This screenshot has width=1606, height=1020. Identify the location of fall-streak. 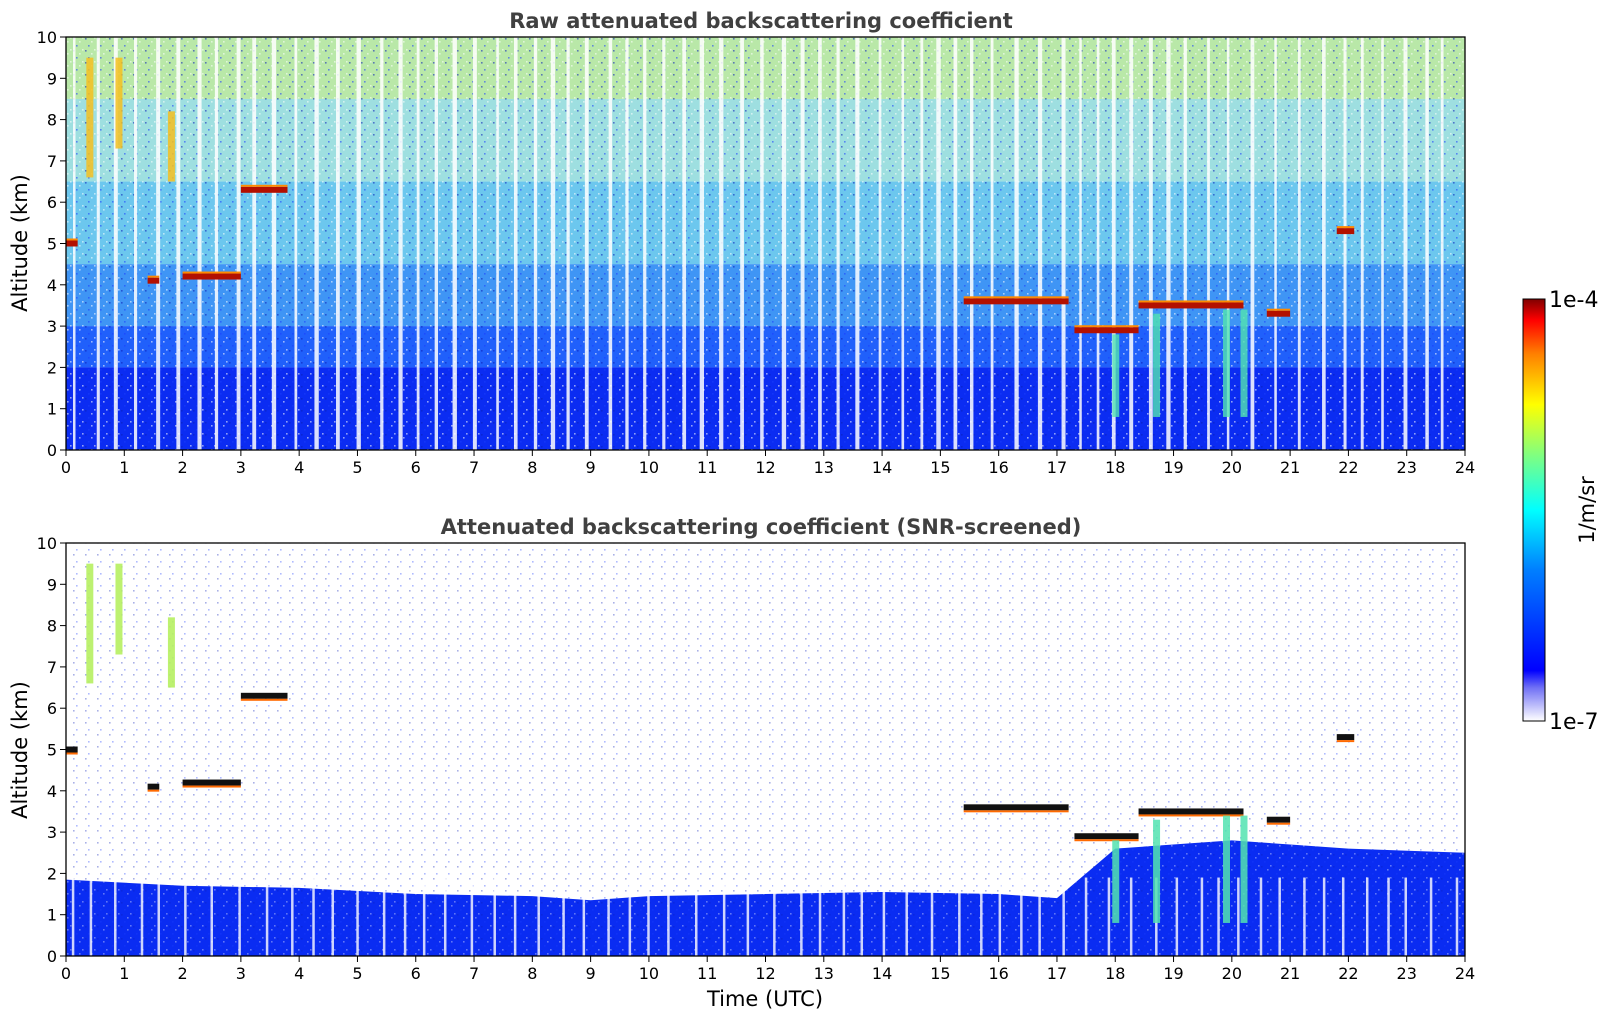
(1244, 869).